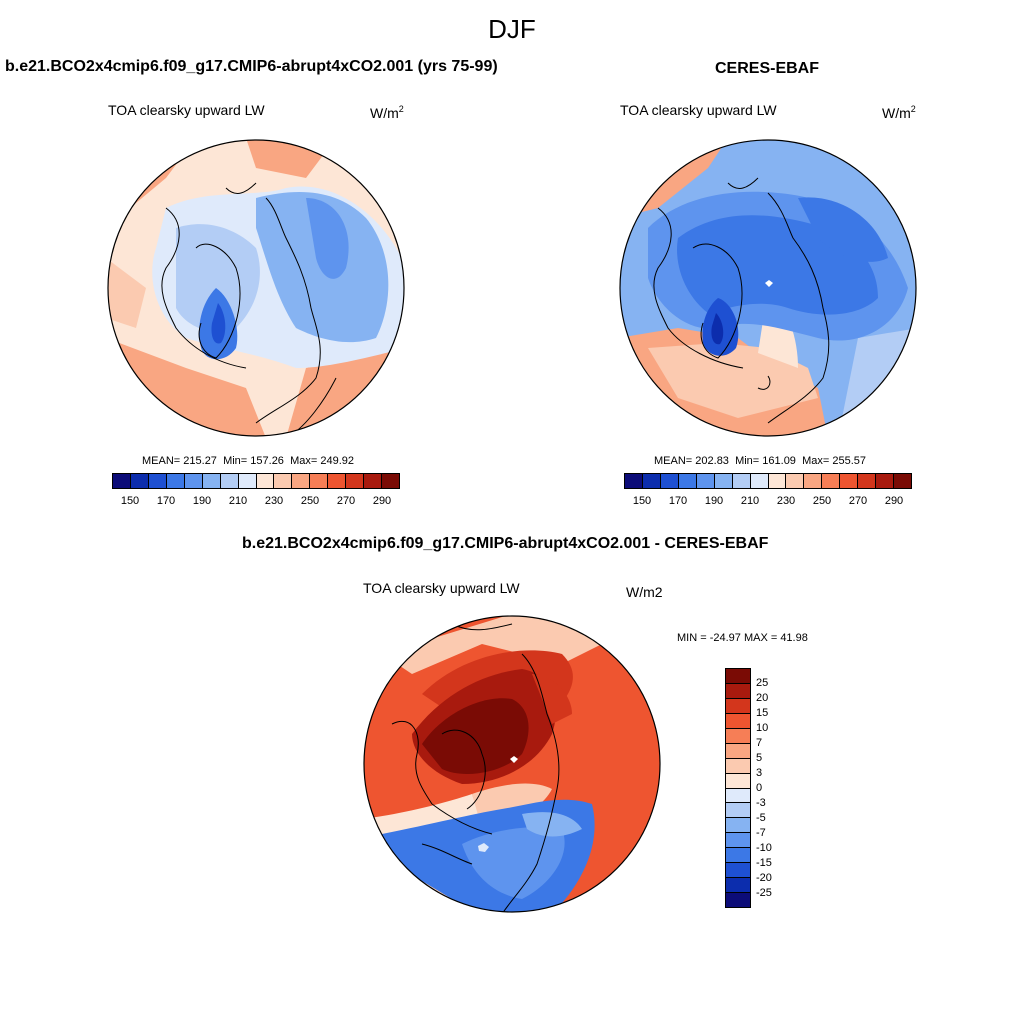  I want to click on colorbar-tick-label: -15, so click(764, 863).